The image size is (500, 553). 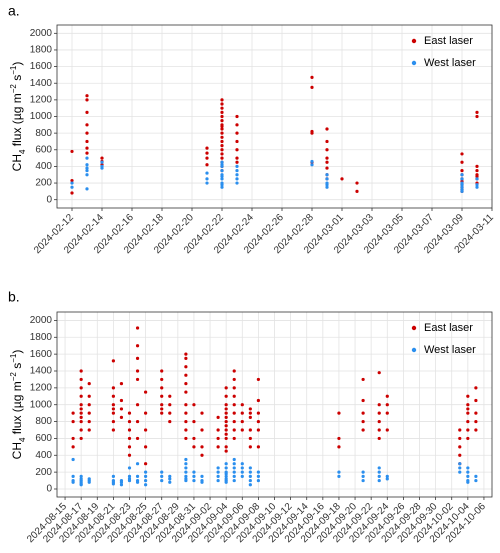 What do you see at coordinates (13, 358) in the screenshot?
I see `y-axis-label-part: −1` at bounding box center [13, 358].